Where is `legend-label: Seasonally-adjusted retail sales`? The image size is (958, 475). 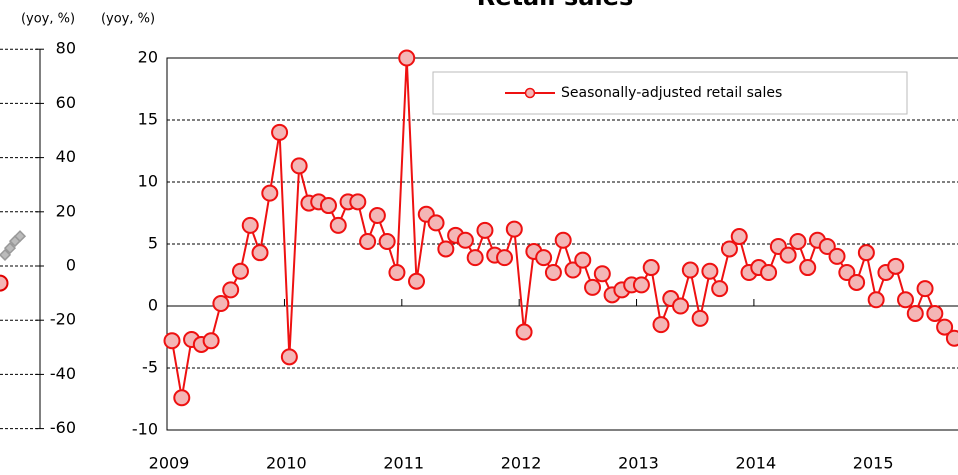 legend-label: Seasonally-adjusted retail sales is located at coordinates (671, 93).